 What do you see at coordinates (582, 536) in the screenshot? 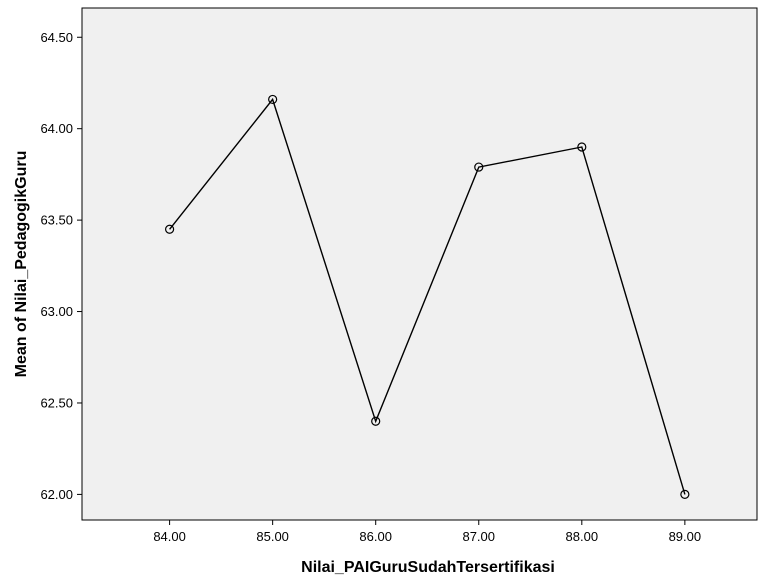
I see `x-tick-label: 88.00` at bounding box center [582, 536].